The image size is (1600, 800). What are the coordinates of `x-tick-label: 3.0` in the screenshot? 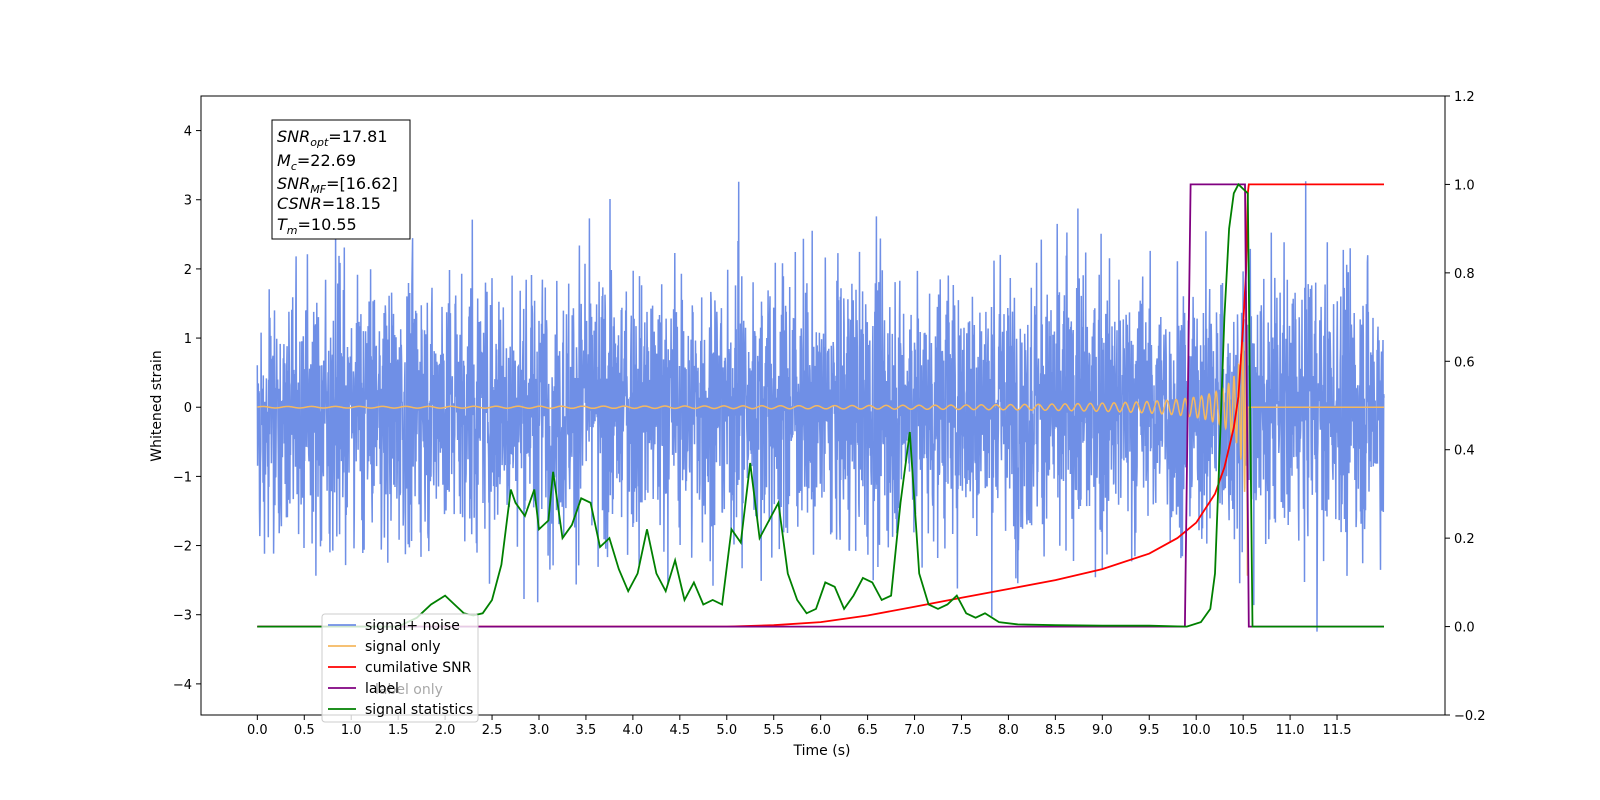 It's located at (539, 730).